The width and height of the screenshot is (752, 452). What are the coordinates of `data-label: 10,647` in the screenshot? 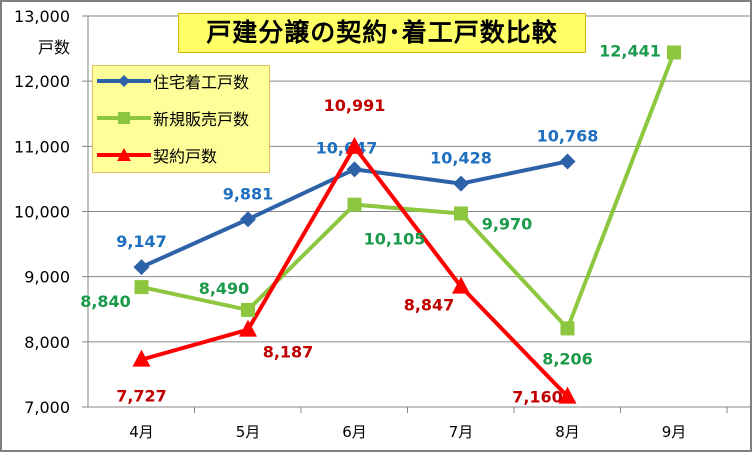 It's located at (347, 147).